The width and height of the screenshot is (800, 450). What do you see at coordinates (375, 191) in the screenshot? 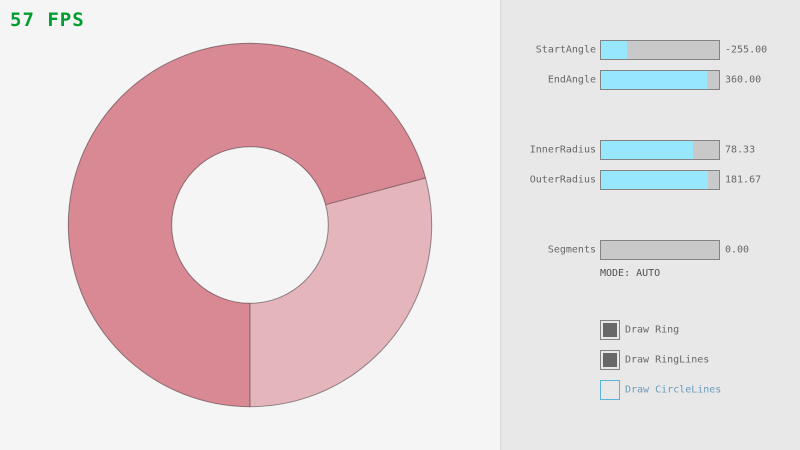
I see `ring-end-line` at bounding box center [375, 191].